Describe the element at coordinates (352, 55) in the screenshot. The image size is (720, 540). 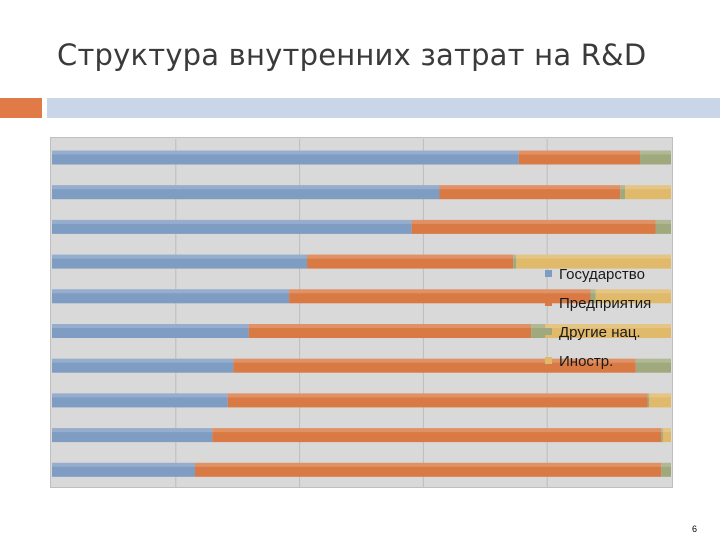
I see `slide-title: Структура внутренних затрат на R&D` at that location.